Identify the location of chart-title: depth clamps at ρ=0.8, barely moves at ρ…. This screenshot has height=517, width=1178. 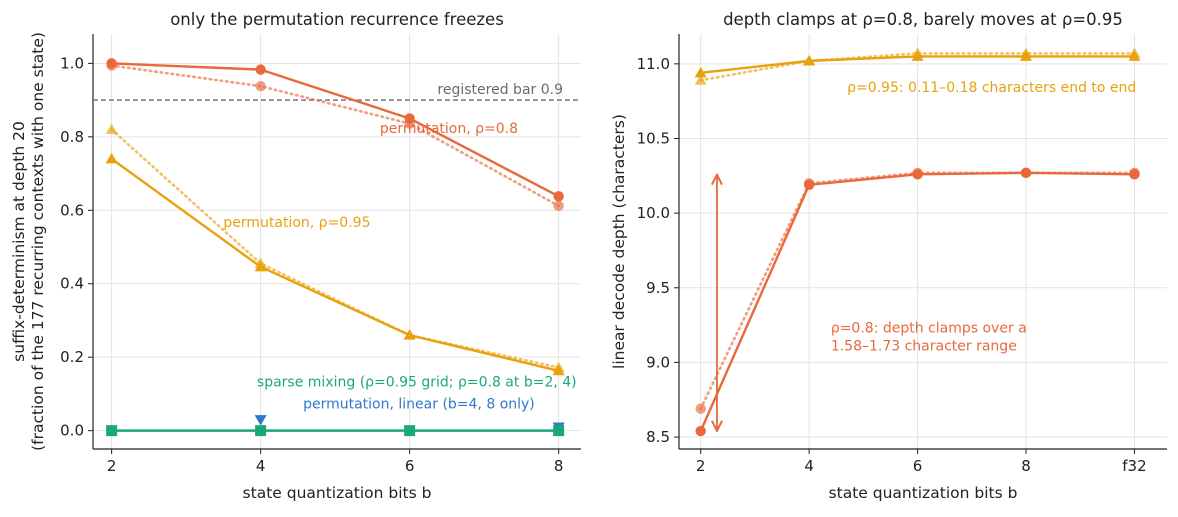
(923, 19).